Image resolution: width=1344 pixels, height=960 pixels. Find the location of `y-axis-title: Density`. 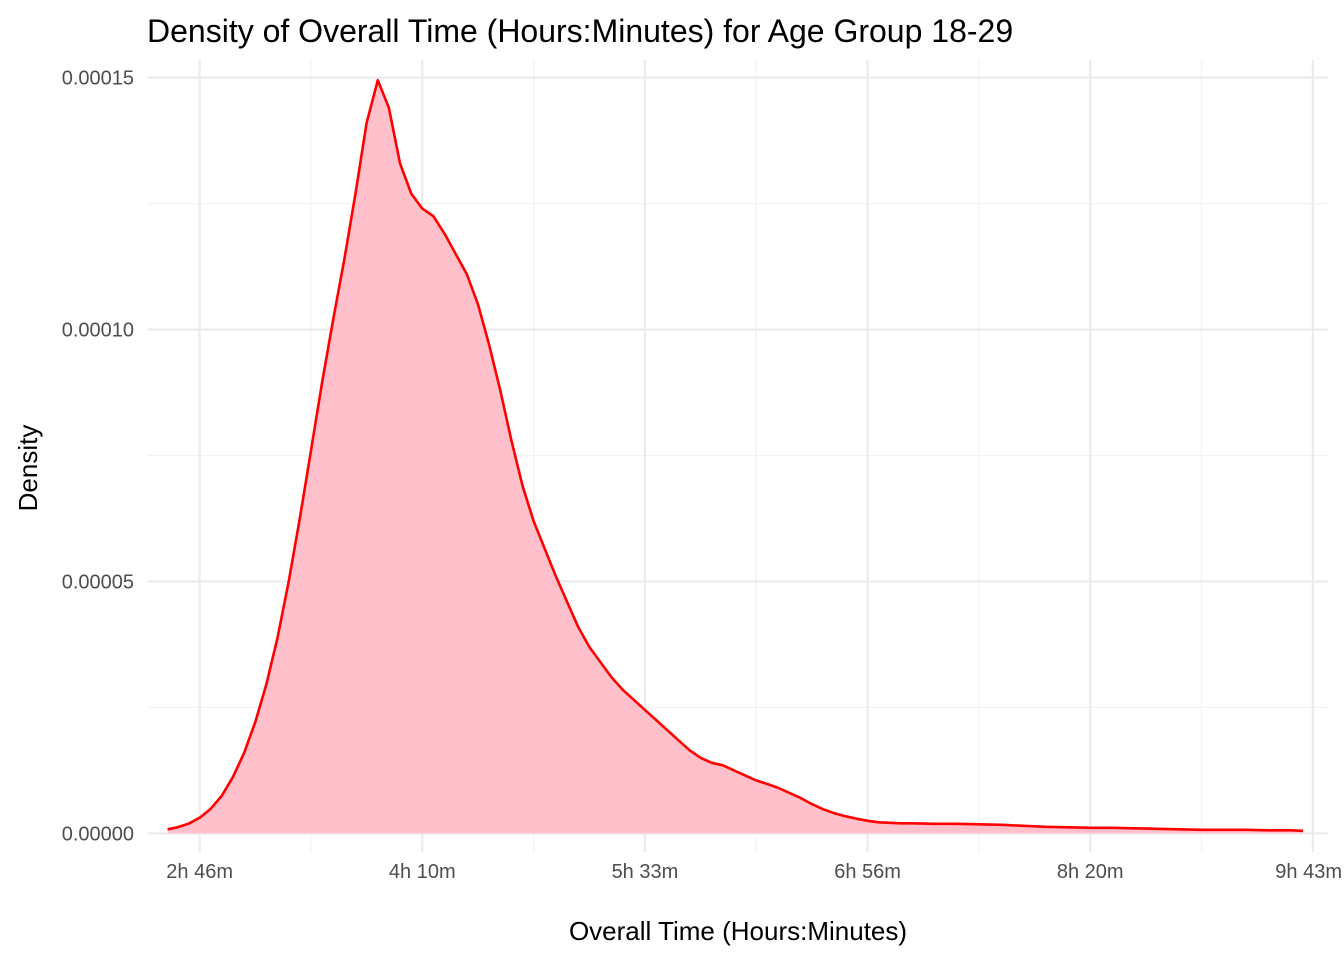

y-axis-title: Density is located at coordinates (28, 468).